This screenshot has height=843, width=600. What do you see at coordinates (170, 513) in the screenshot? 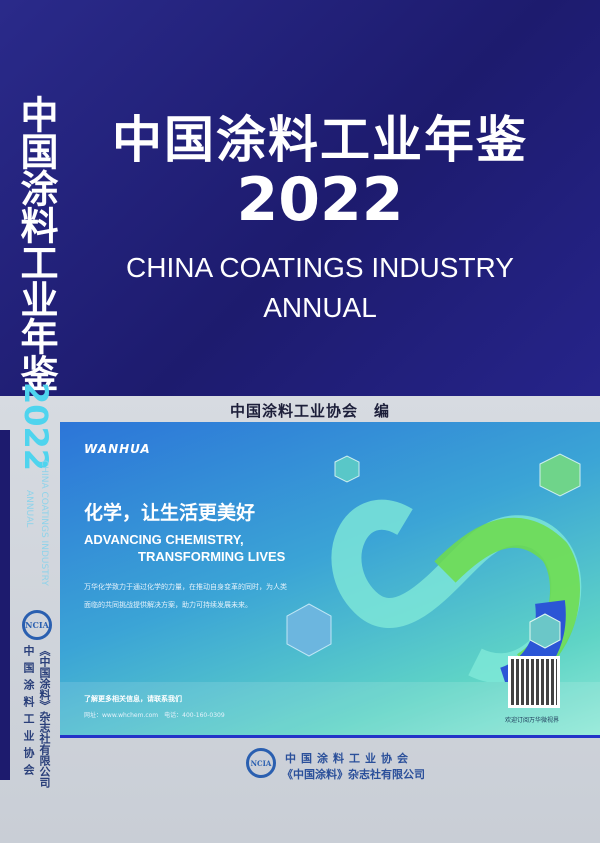
I see `advert-headline: 化学，让生活更美好` at bounding box center [170, 513].